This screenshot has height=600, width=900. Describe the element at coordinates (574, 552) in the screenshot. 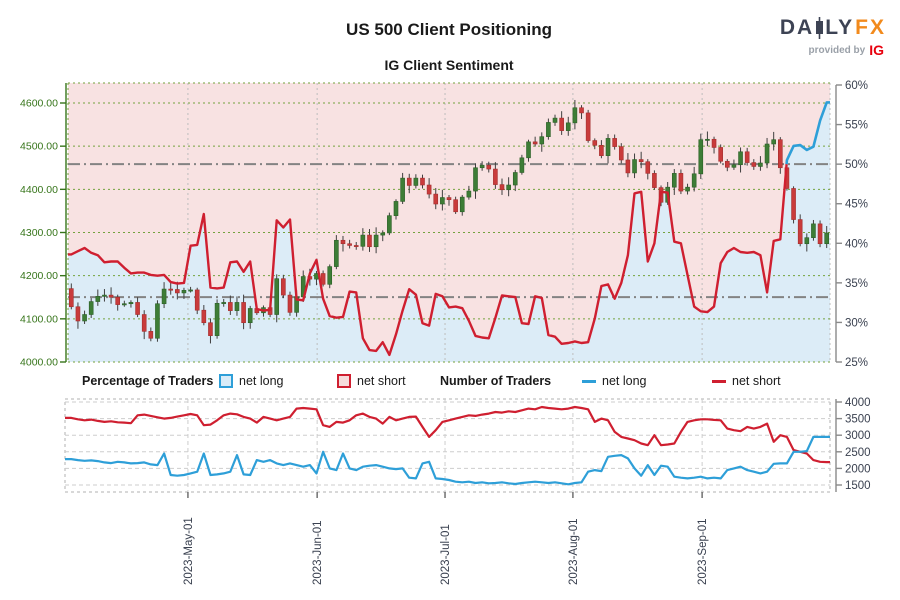

I see `date-tick-label: 2023-Aug-01` at that location.